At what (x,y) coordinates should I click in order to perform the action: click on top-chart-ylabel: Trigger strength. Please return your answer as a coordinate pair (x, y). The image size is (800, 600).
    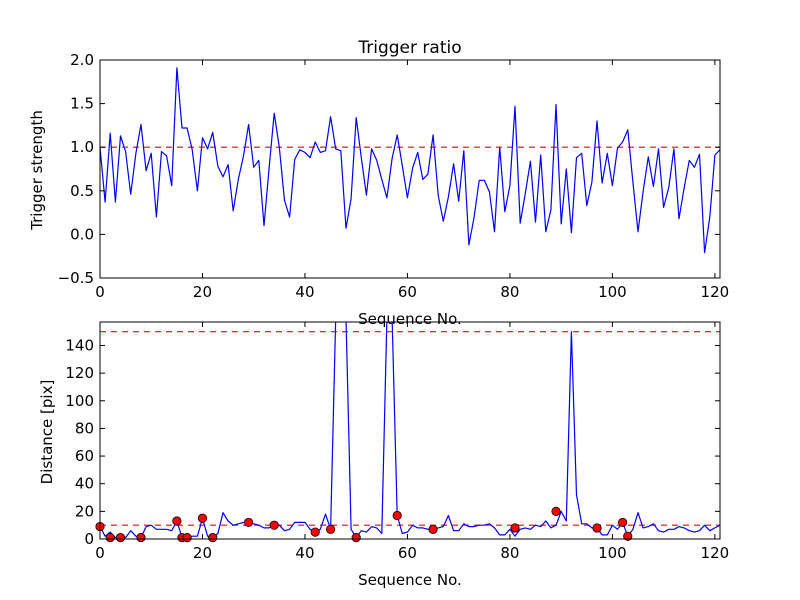
    Looking at the image, I should click on (37, 170).